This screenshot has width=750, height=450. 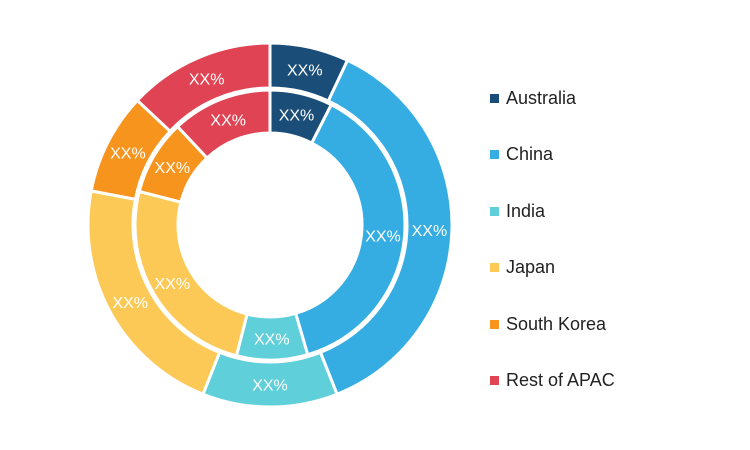 I want to click on outer-label-india: XX%, so click(x=270, y=386).